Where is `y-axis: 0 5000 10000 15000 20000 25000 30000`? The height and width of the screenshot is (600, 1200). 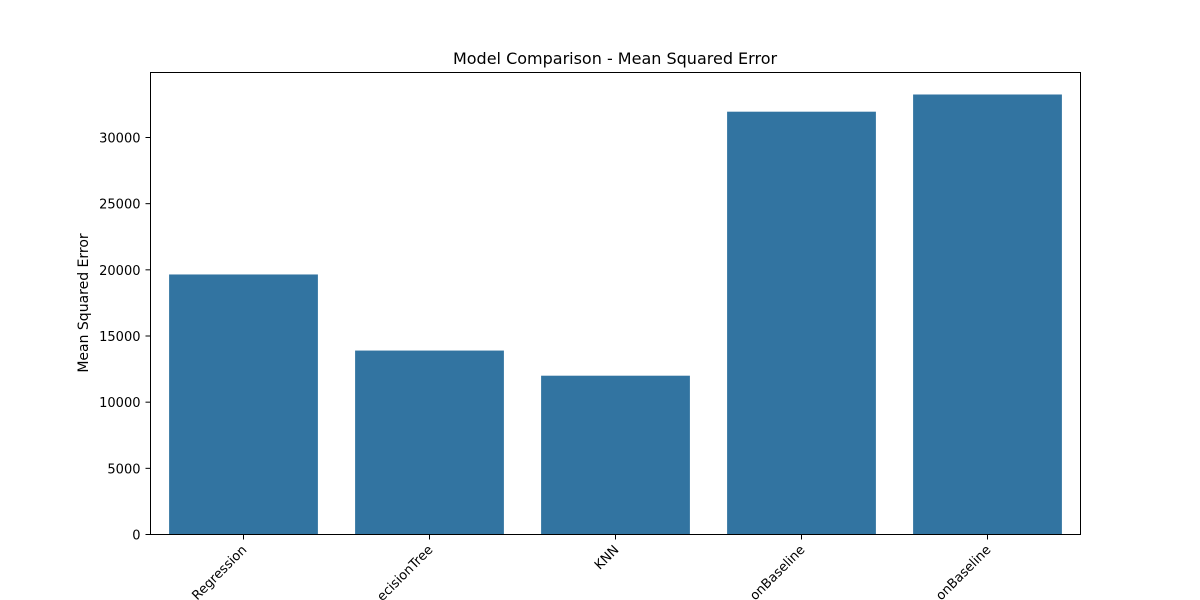
y-axis: 0 5000 10000 15000 20000 25000 30000 is located at coordinates (125, 338).